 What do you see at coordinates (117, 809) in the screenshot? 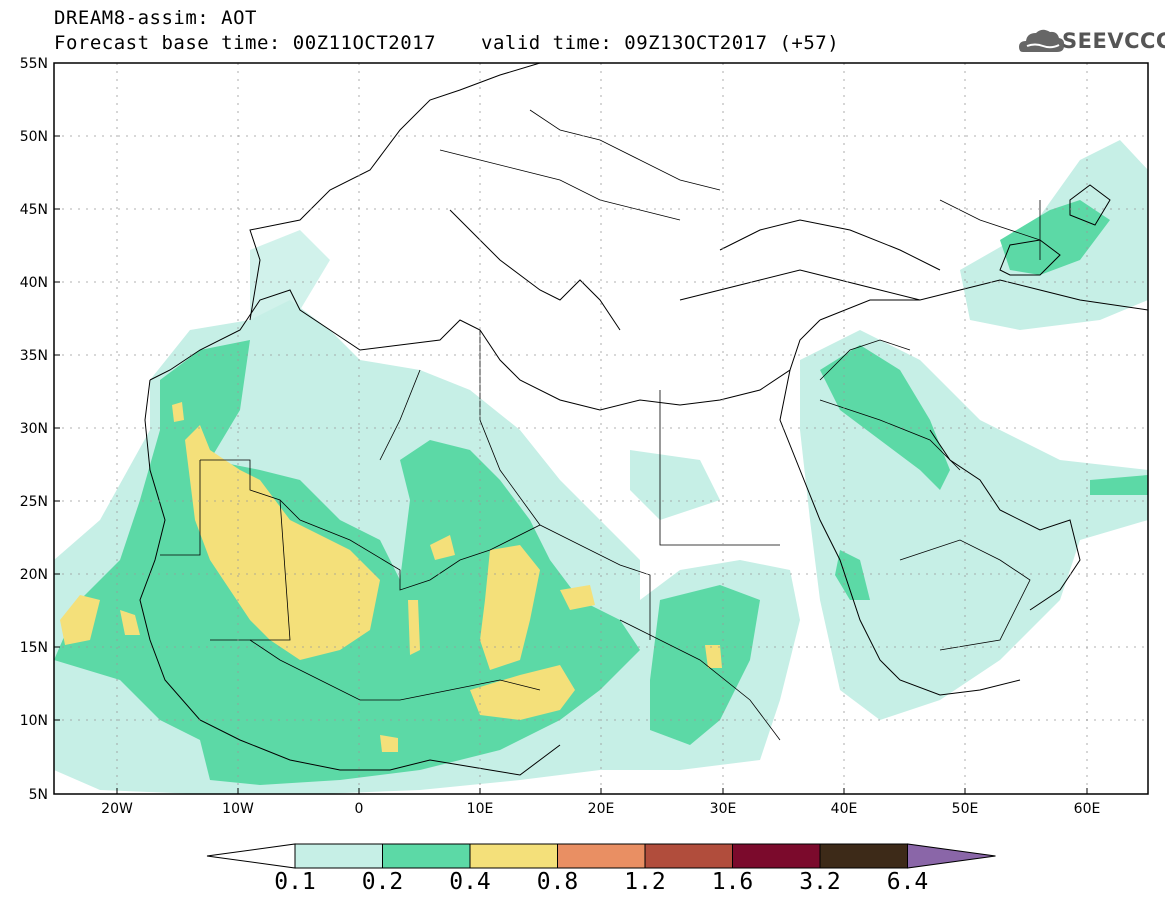
I see `lon-label: 20W` at bounding box center [117, 809].